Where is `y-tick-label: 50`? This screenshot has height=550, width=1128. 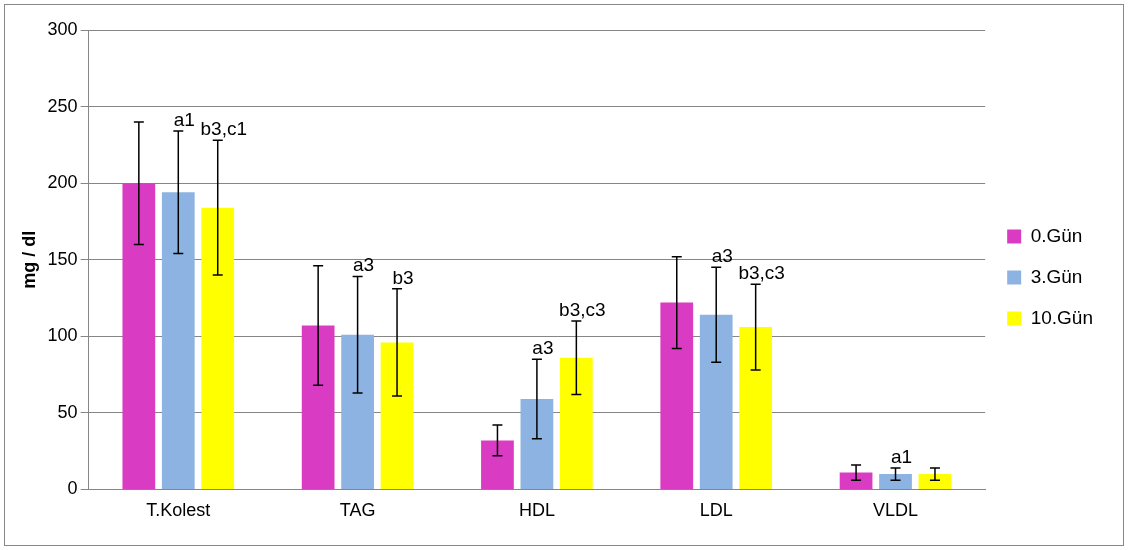 y-tick-label: 50 is located at coordinates (67, 411).